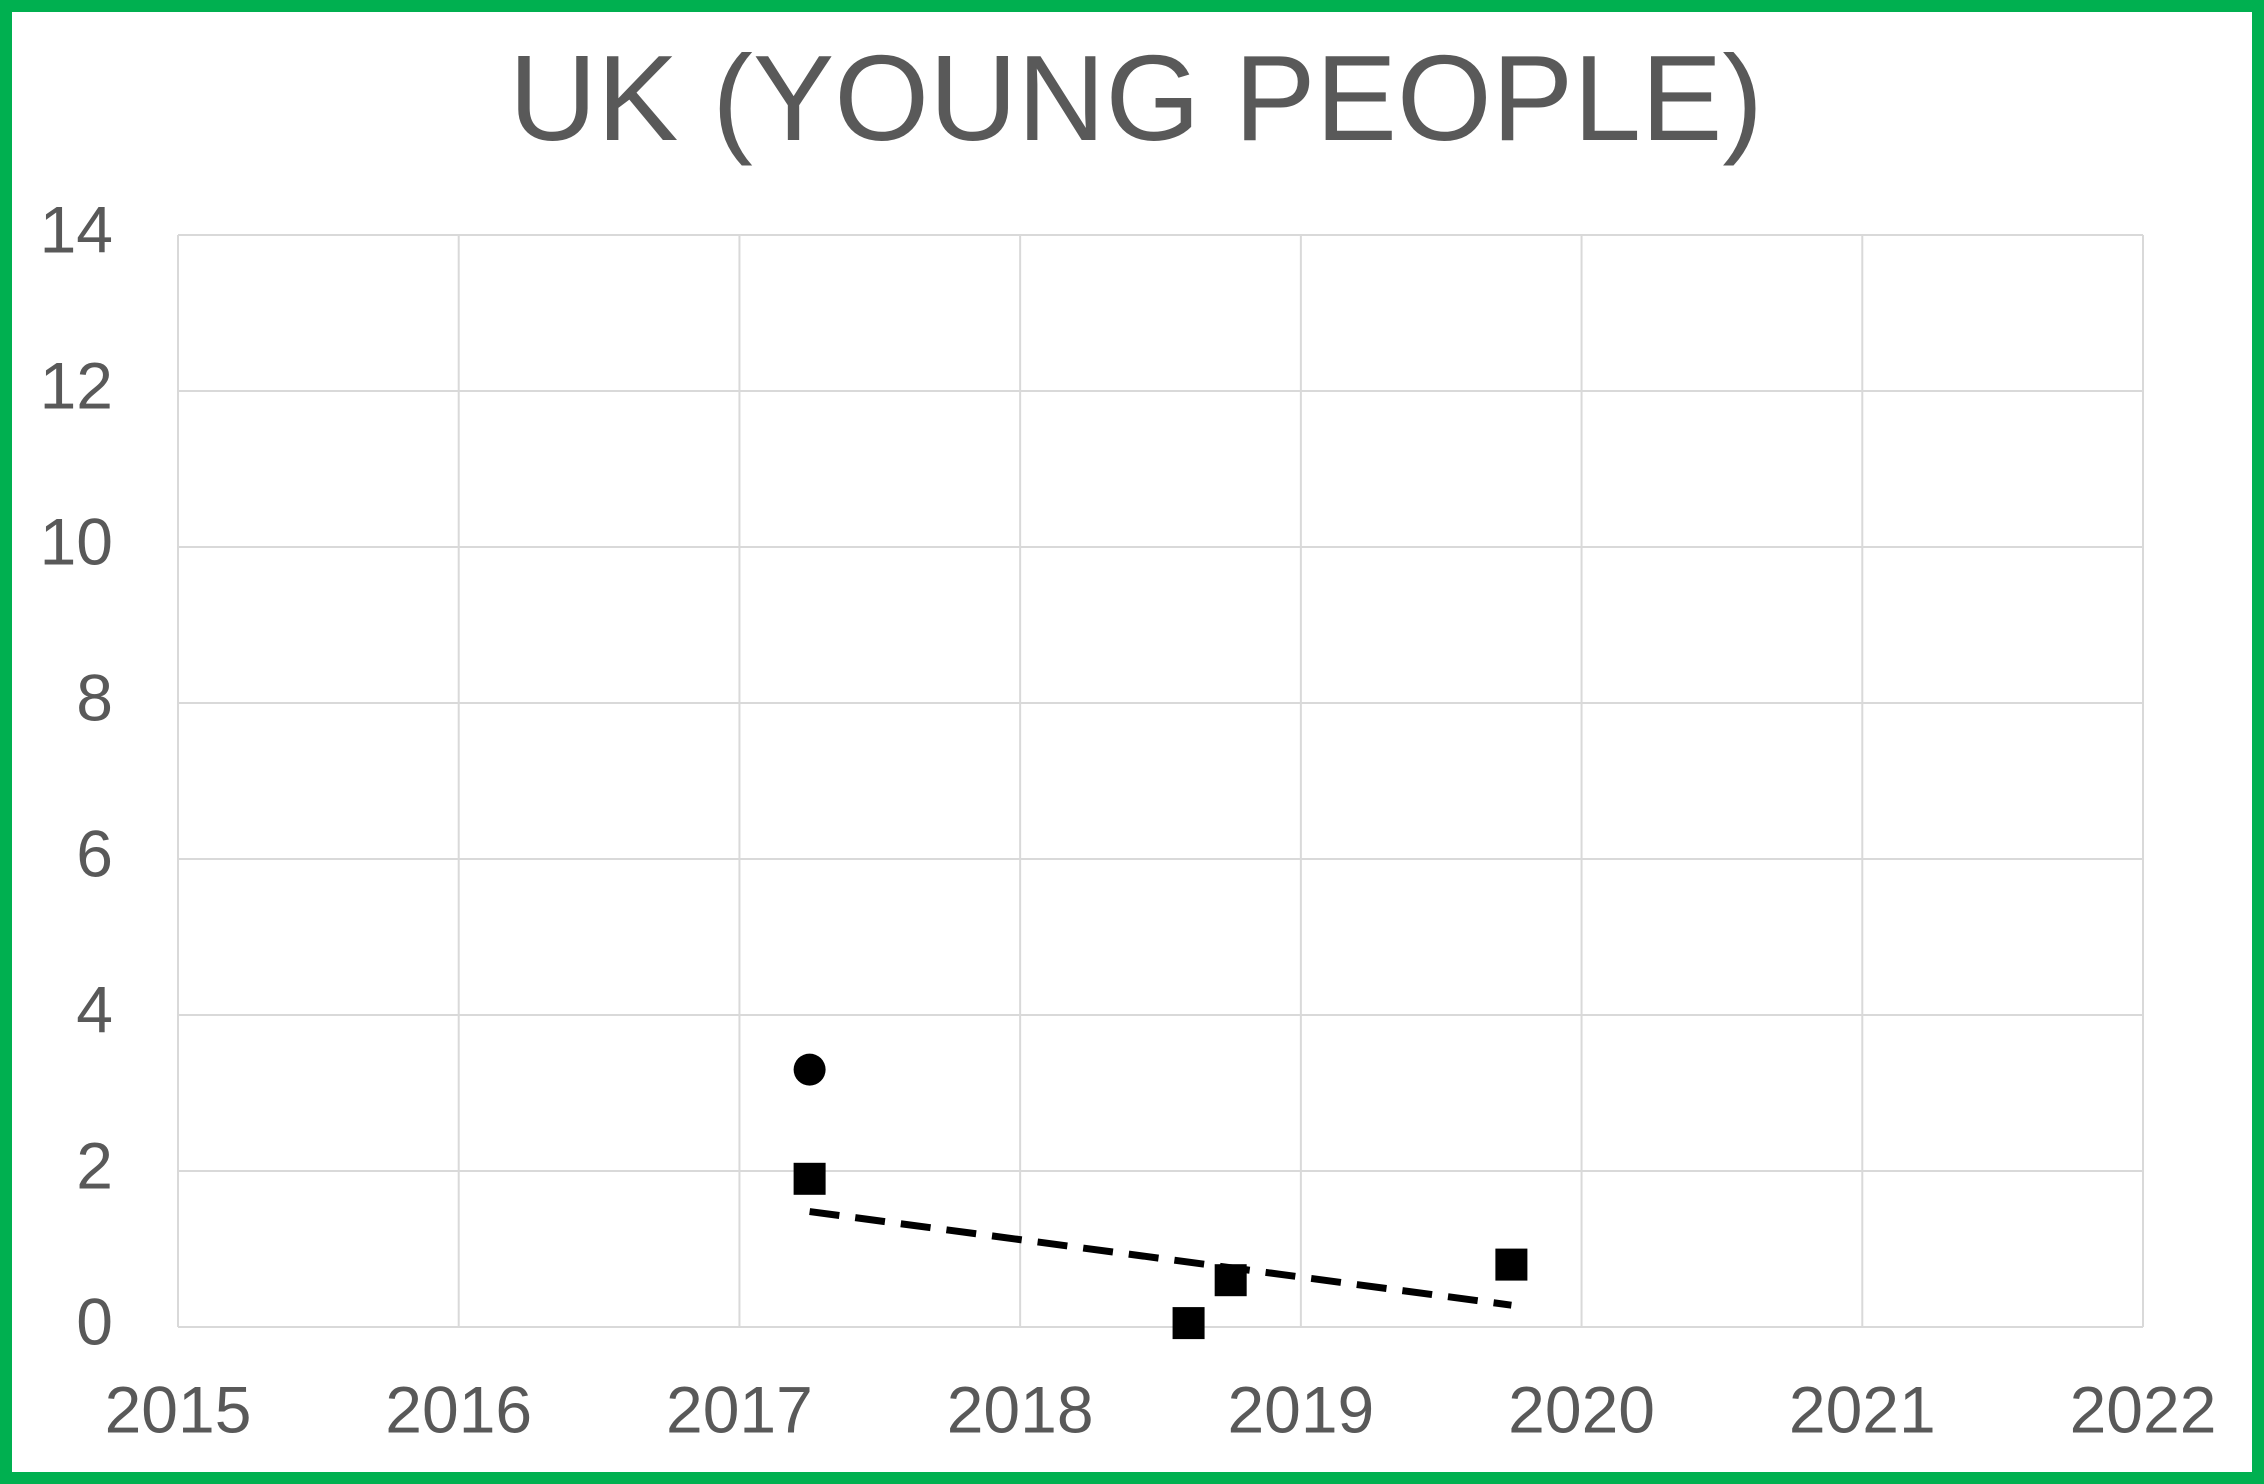  What do you see at coordinates (76, 385) in the screenshot?
I see `y-tick-label: 12` at bounding box center [76, 385].